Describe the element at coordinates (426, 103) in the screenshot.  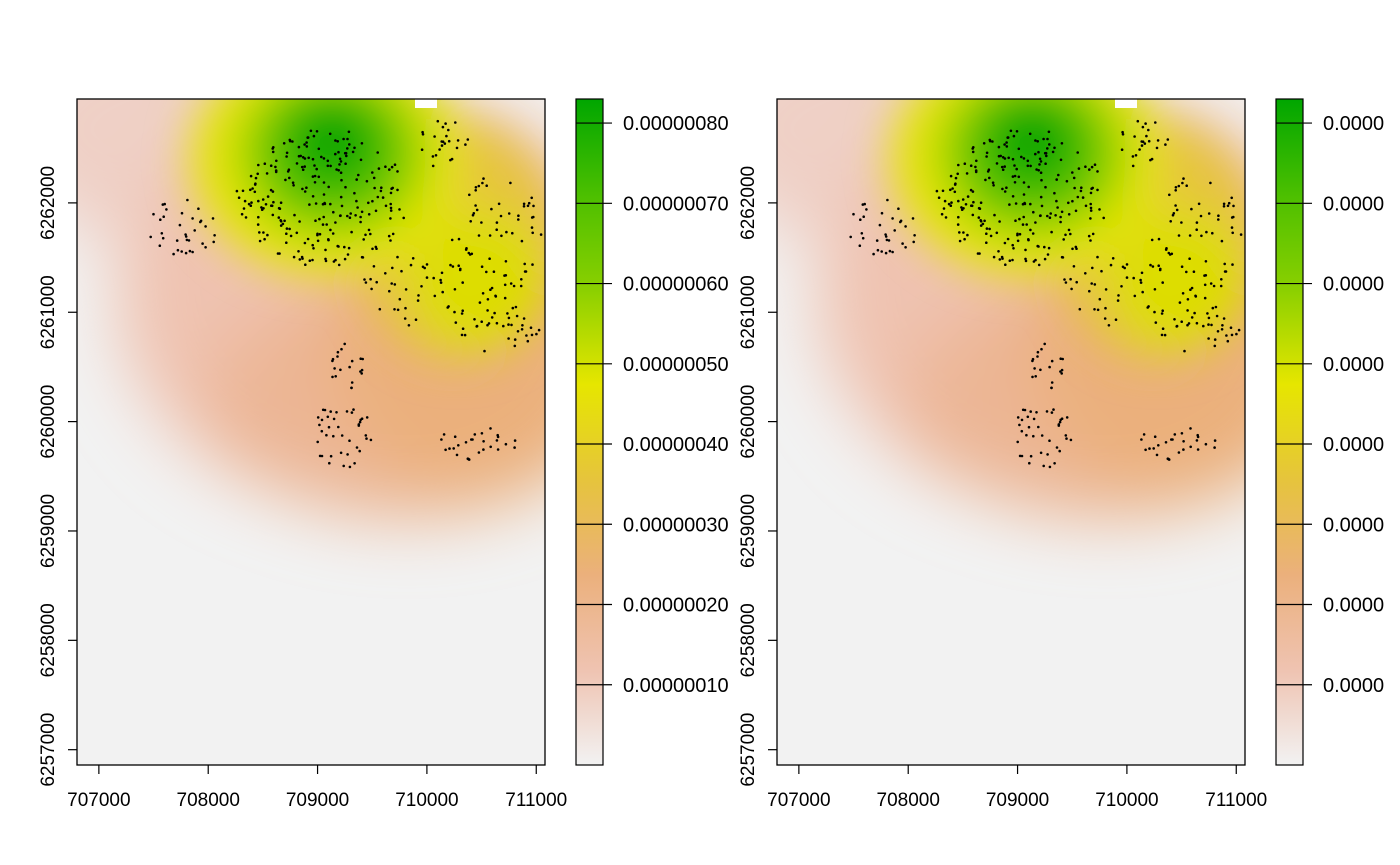
I see `white-marker` at that location.